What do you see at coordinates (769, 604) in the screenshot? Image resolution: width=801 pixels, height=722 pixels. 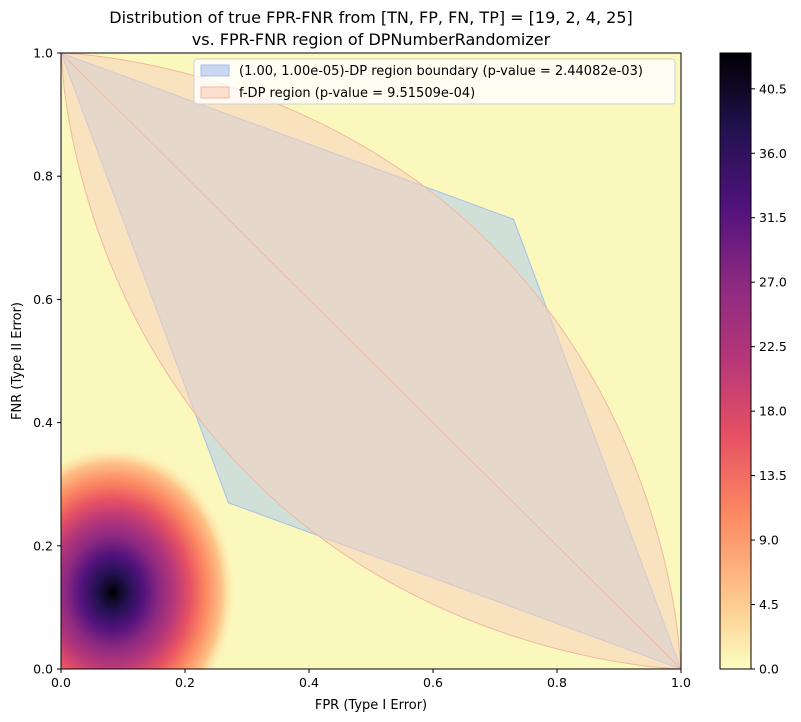 I see `colorbar-tick-label: 4.5` at bounding box center [769, 604].